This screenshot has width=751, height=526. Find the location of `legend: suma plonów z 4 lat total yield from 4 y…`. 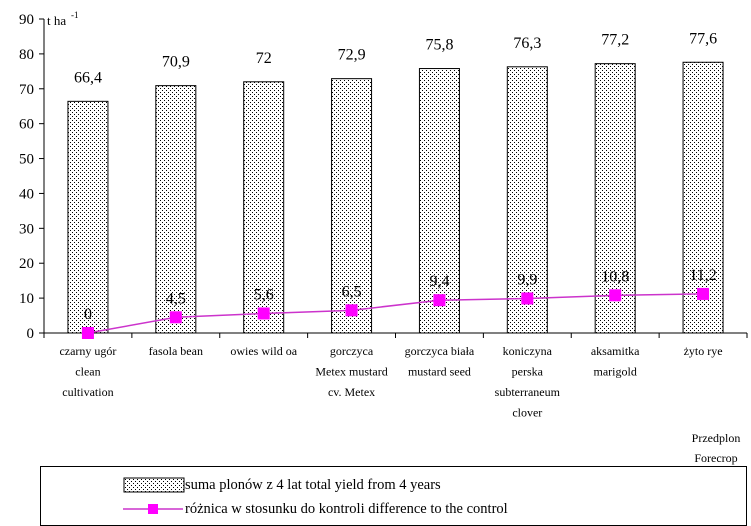

legend: suma plonów z 4 lat total yield from 4 y… is located at coordinates (393, 496).